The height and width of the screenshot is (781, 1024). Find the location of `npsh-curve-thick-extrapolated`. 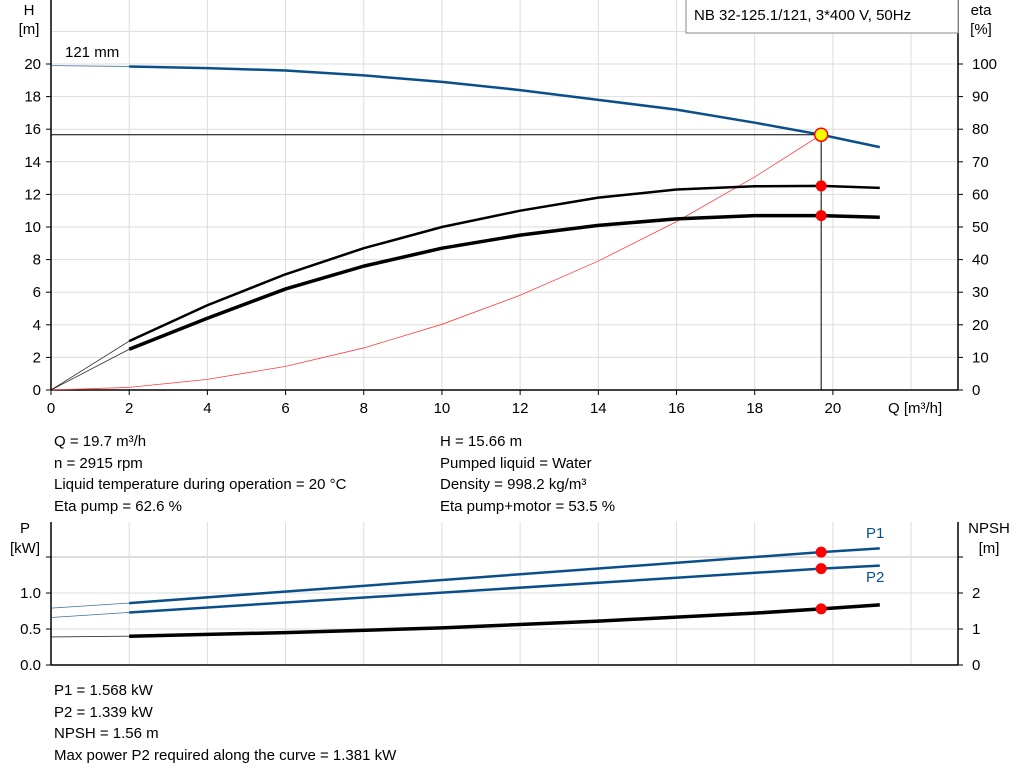

npsh-curve-thick-extrapolated is located at coordinates (90, 636).